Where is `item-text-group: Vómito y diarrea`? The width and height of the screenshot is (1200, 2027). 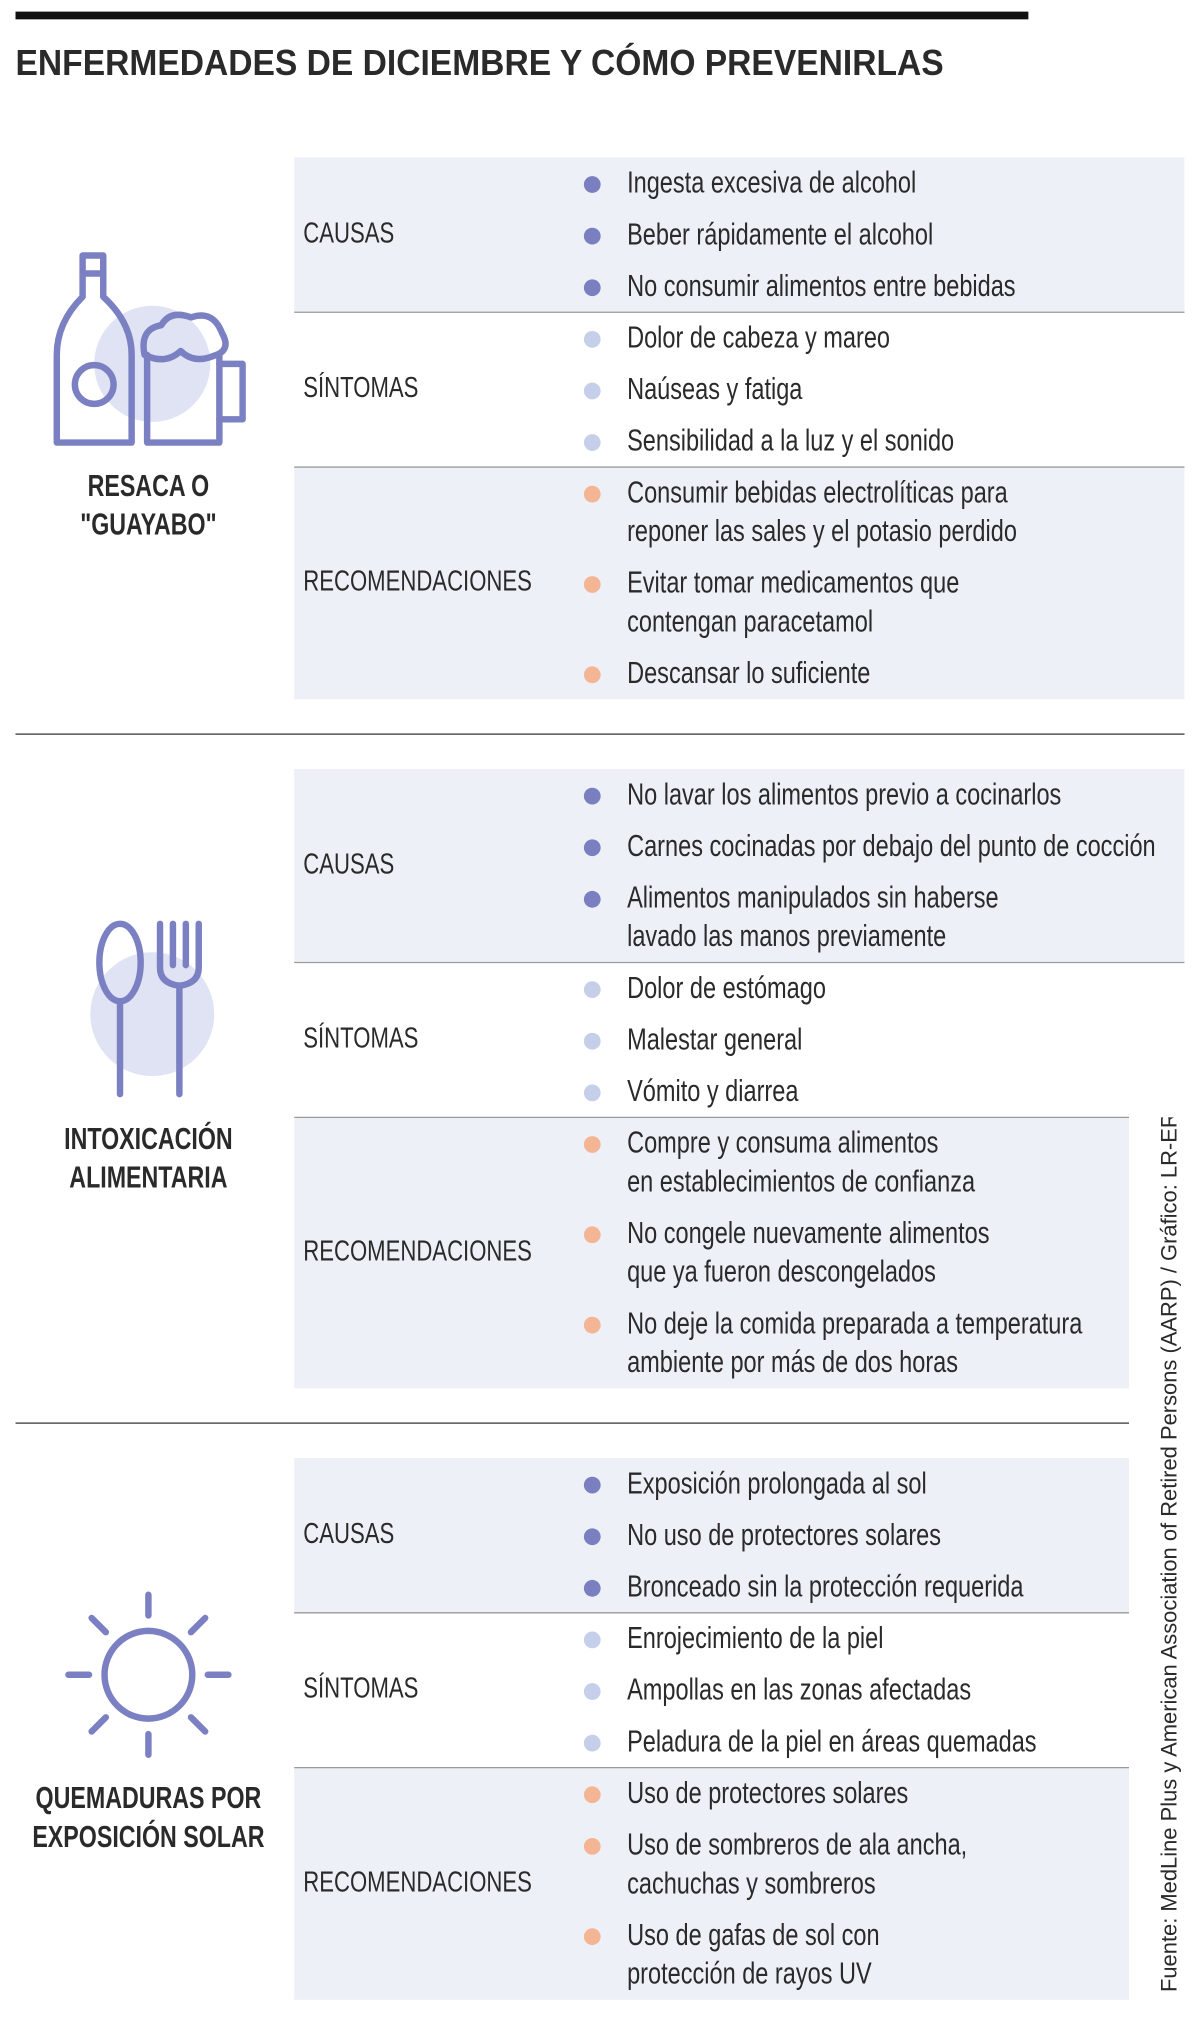
item-text-group: Vómito y diarrea is located at coordinates (713, 1090).